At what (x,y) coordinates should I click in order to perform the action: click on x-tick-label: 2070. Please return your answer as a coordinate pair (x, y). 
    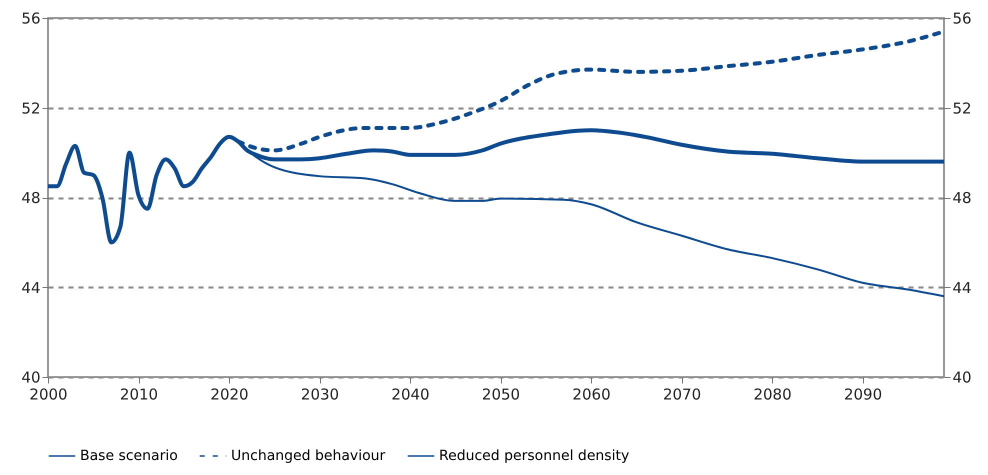
    Looking at the image, I should click on (682, 395).